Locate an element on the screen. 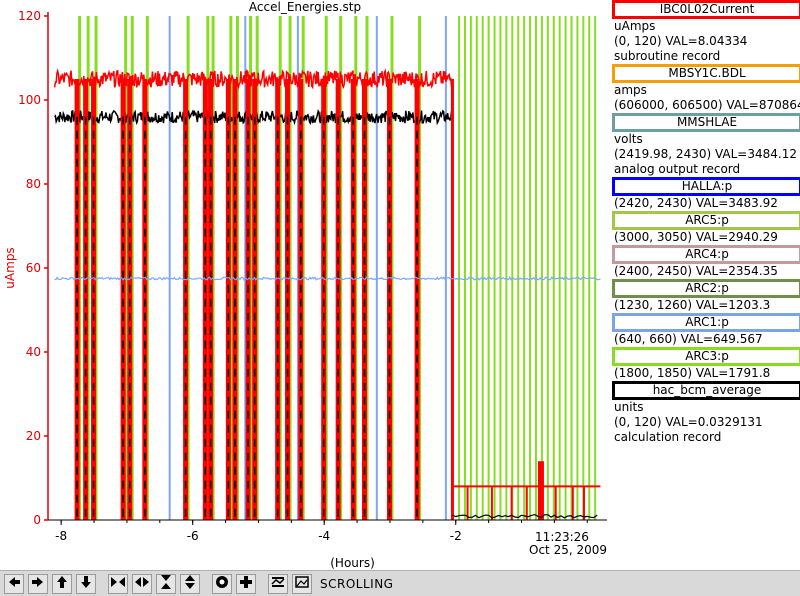  legend-entry: ARC5:p (3000, 3050) VAL=2940.29 is located at coordinates (705, 228).